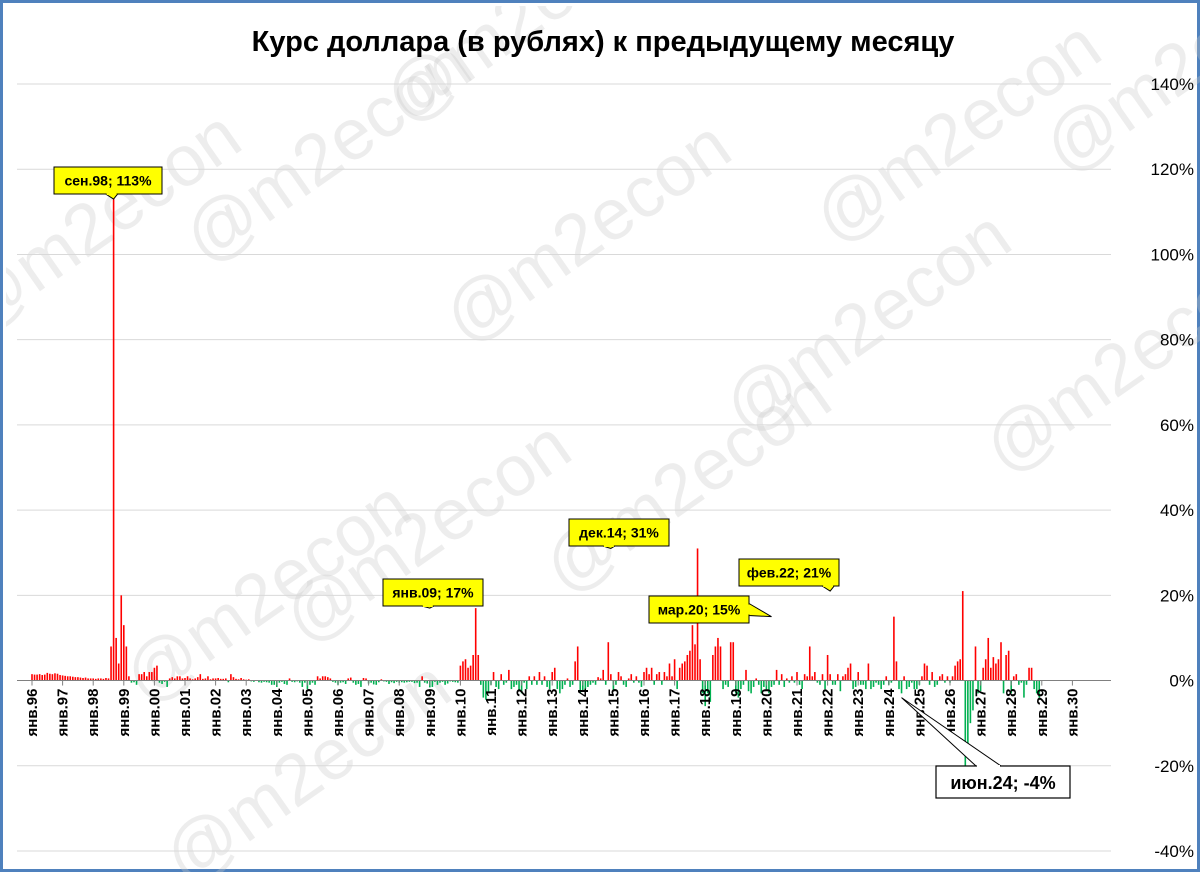 This screenshot has width=1200, height=872. I want to click on x-tick-label: янв.06, so click(338, 713).